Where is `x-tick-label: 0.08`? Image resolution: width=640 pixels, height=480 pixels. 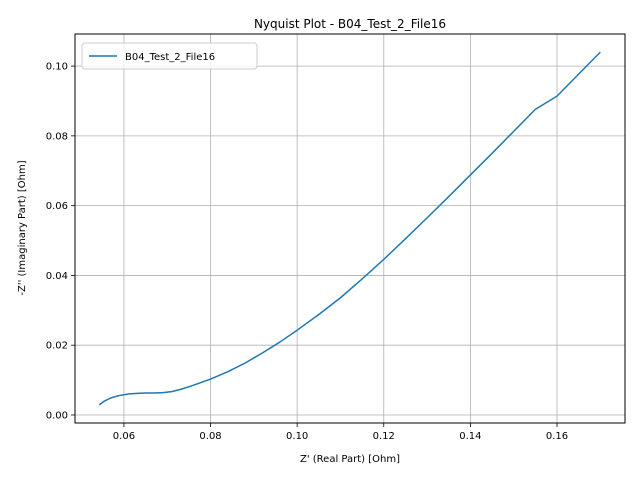 x-tick-label: 0.08 is located at coordinates (210, 436).